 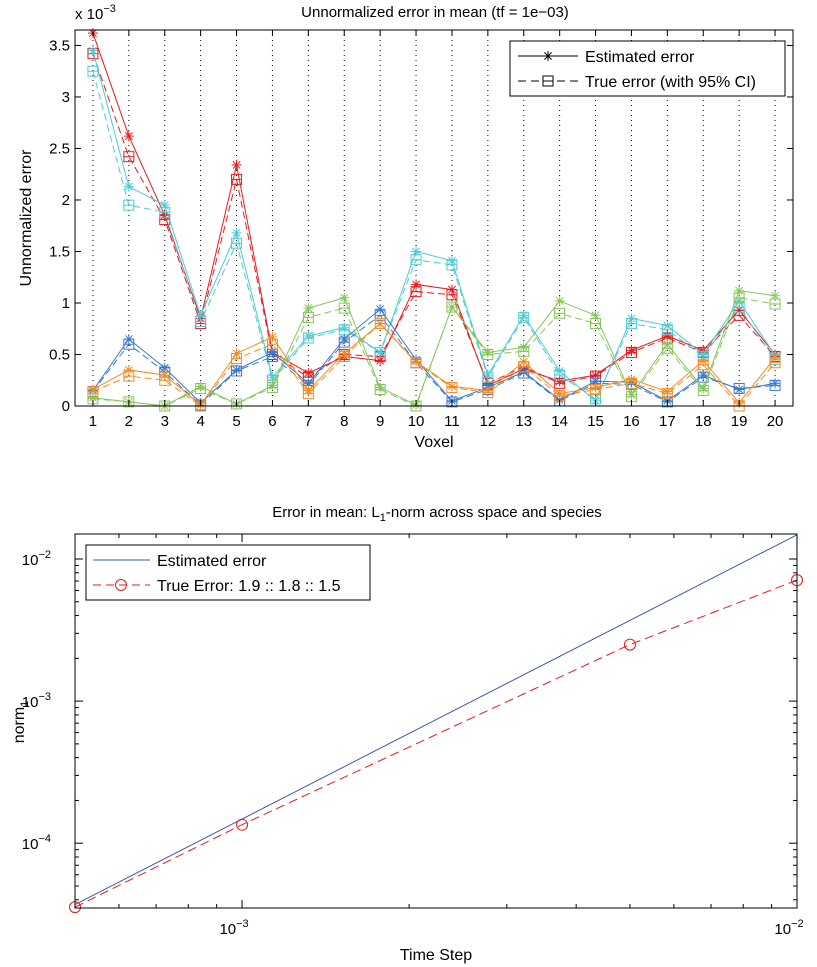 What do you see at coordinates (228, 572) in the screenshot?
I see `bottom-legend-box` at bounding box center [228, 572].